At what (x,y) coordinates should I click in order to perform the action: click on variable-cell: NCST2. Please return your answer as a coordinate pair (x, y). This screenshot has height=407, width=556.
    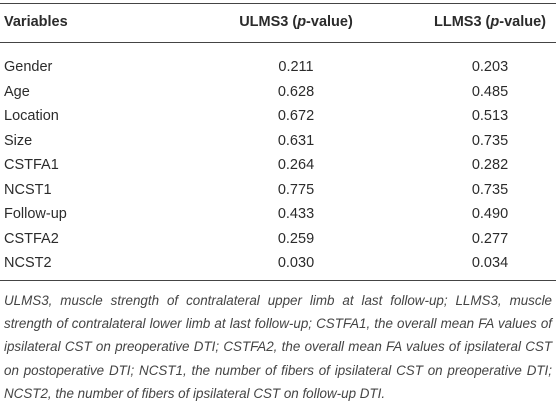
    Looking at the image, I should click on (28, 263).